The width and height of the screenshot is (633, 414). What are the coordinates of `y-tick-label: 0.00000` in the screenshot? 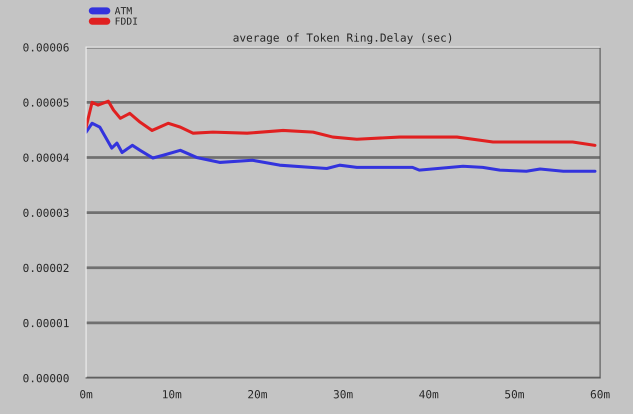 It's located at (46, 378).